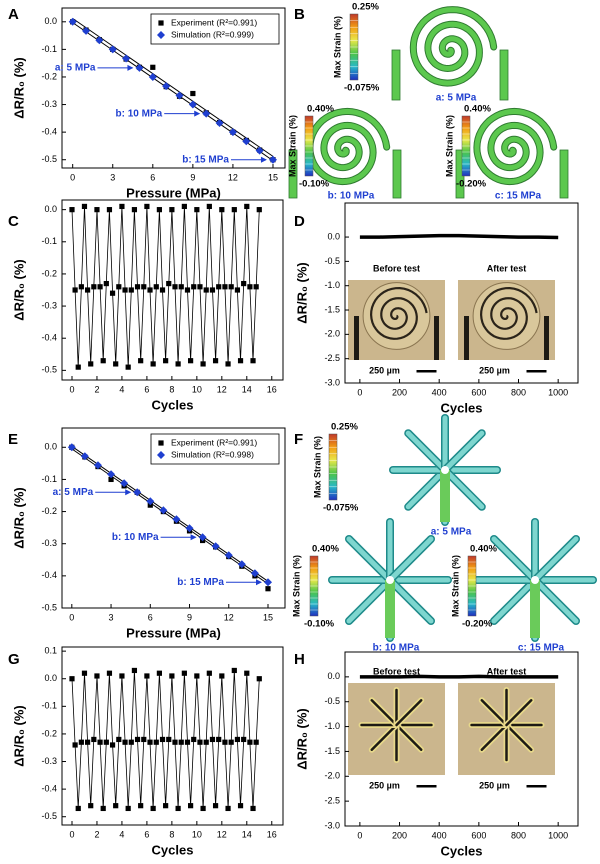 Image resolution: width=600 pixels, height=864 pixels. I want to click on annotation: b: 10 MPa, so click(139, 113).